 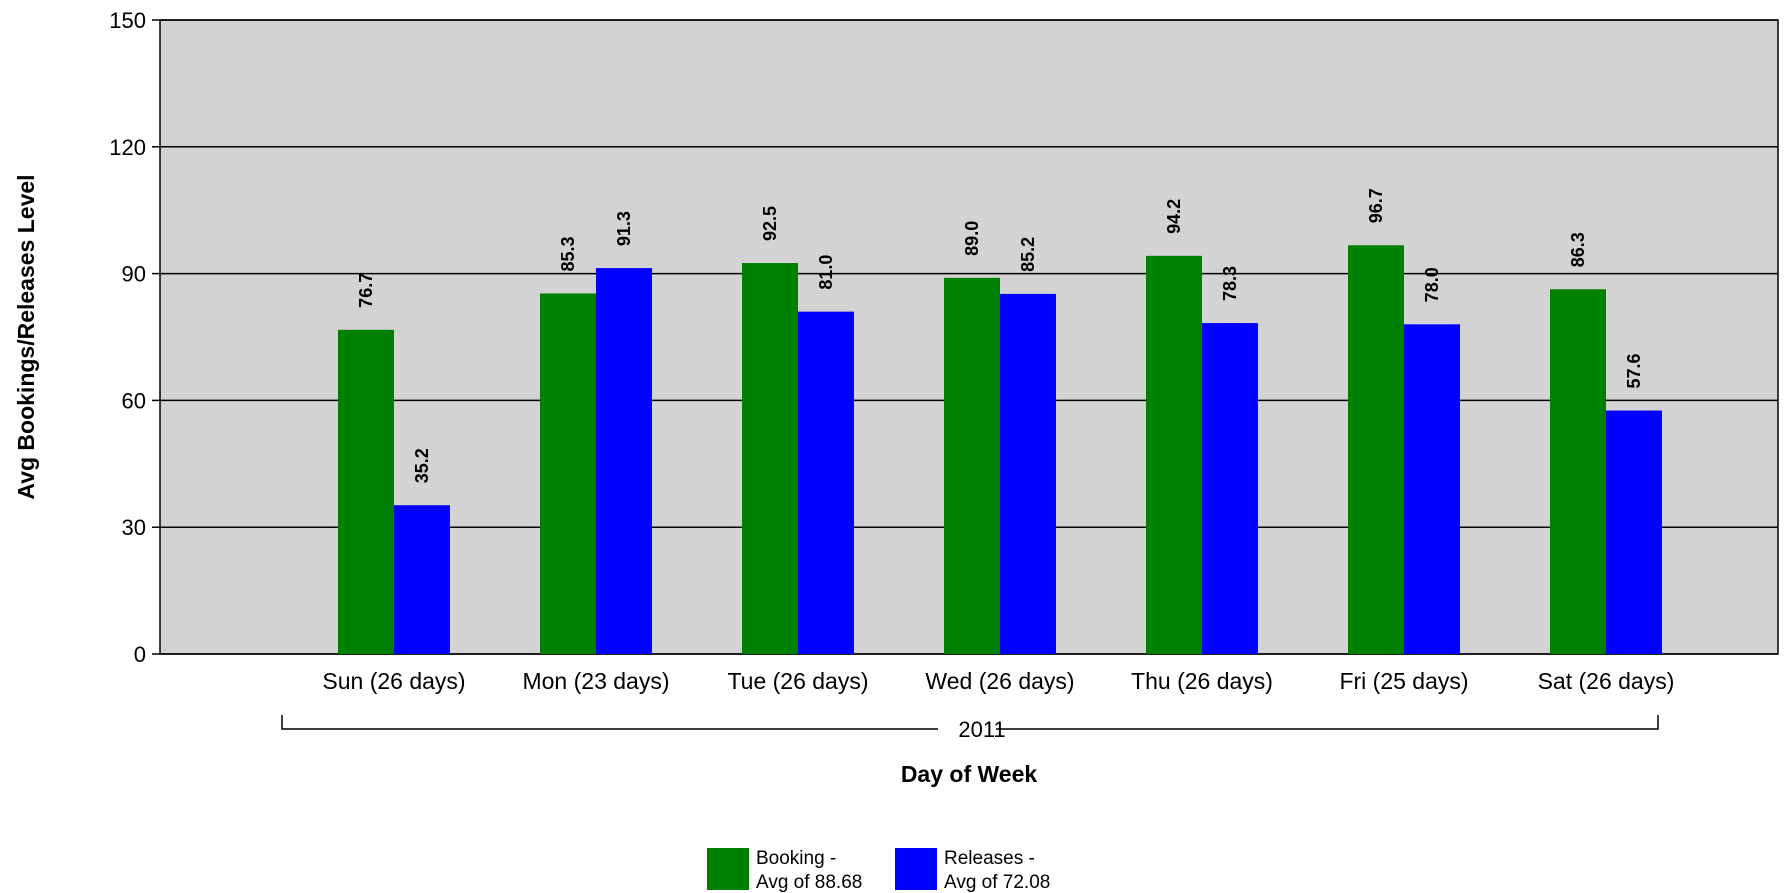 I want to click on bar-value-label: 78.0, so click(x=1432, y=284).